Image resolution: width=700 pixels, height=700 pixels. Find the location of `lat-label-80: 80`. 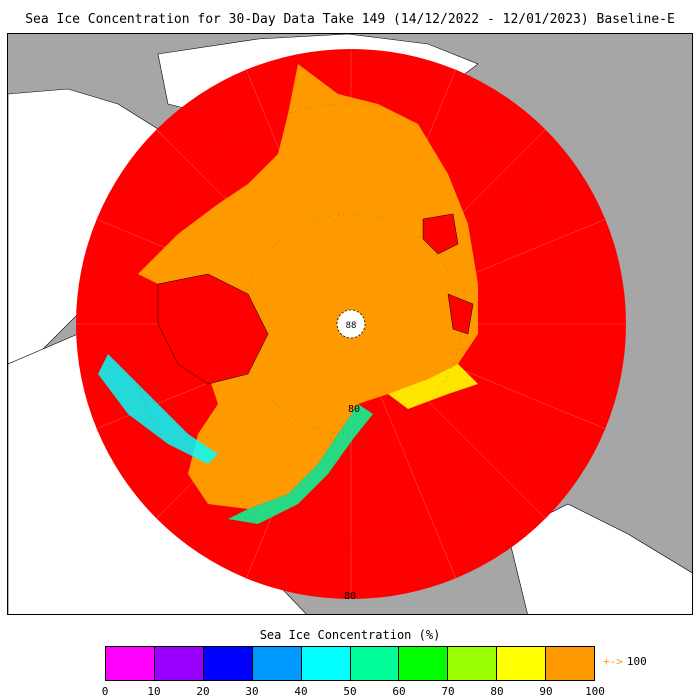

lat-label-80: 80 is located at coordinates (354, 409).